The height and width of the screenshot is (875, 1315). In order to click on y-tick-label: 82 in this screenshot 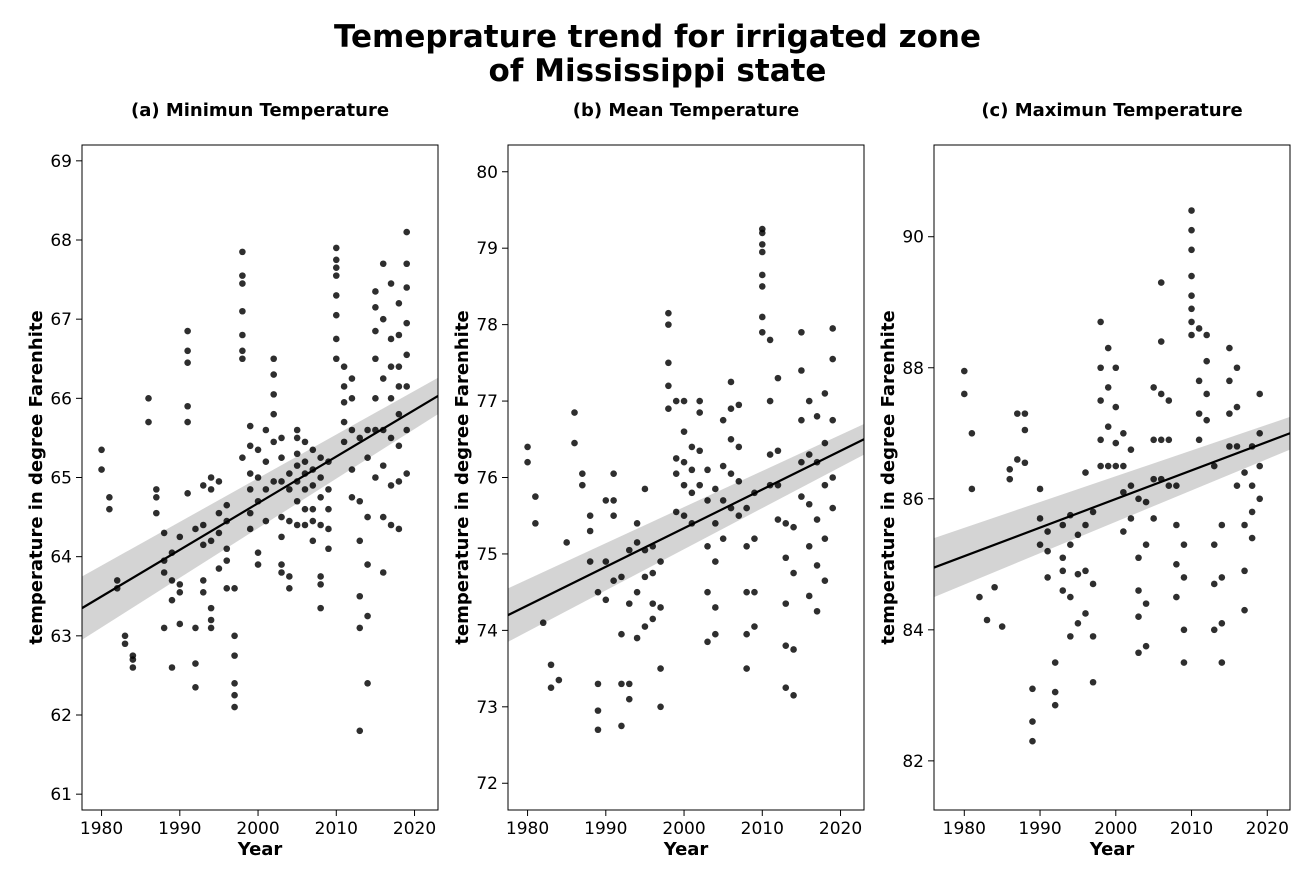, I will do `click(913, 762)`.